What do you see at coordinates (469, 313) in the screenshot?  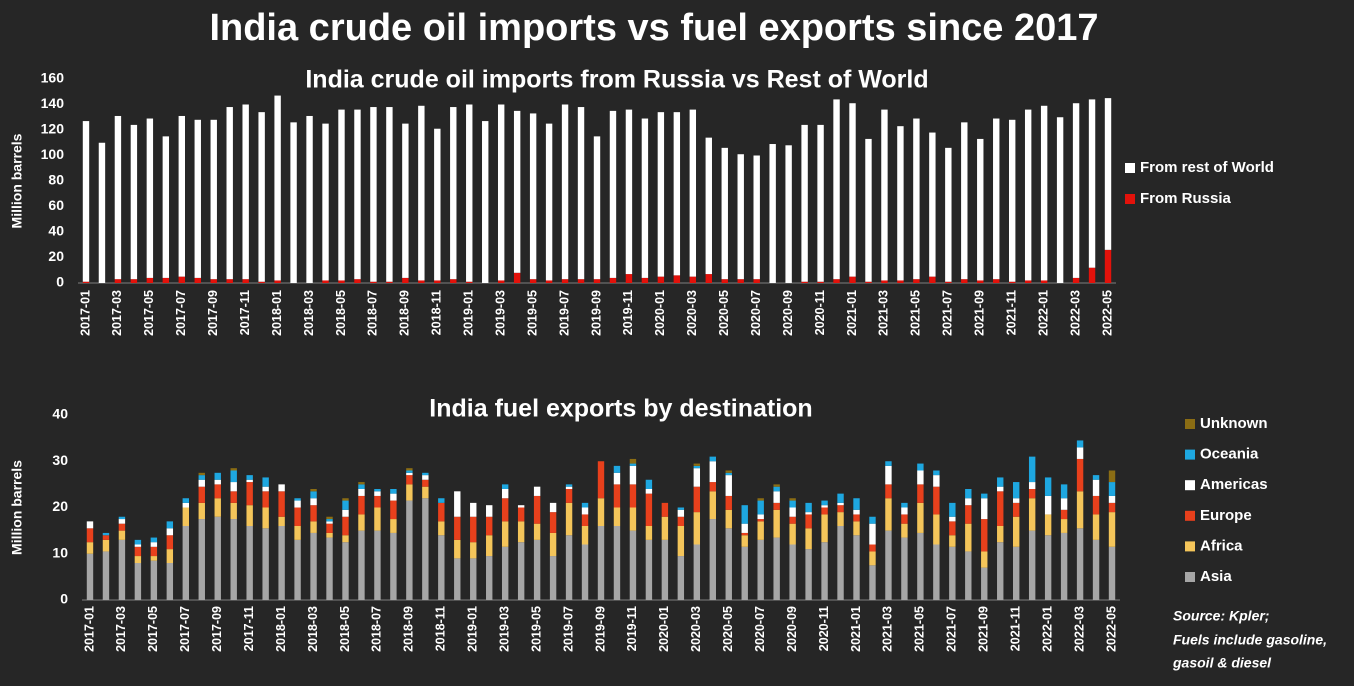 I see `x-tick-label: 2019-01` at bounding box center [469, 313].